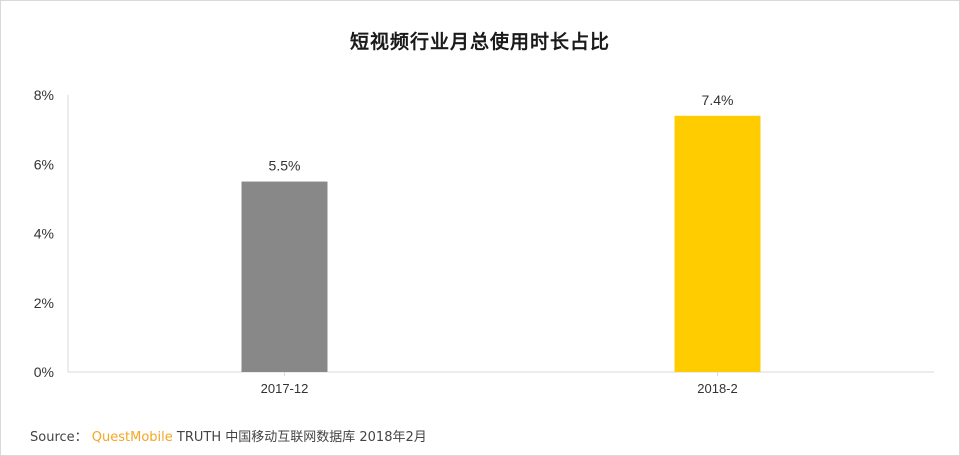  I want to click on bar-value-label: 7.4%, so click(718, 100).